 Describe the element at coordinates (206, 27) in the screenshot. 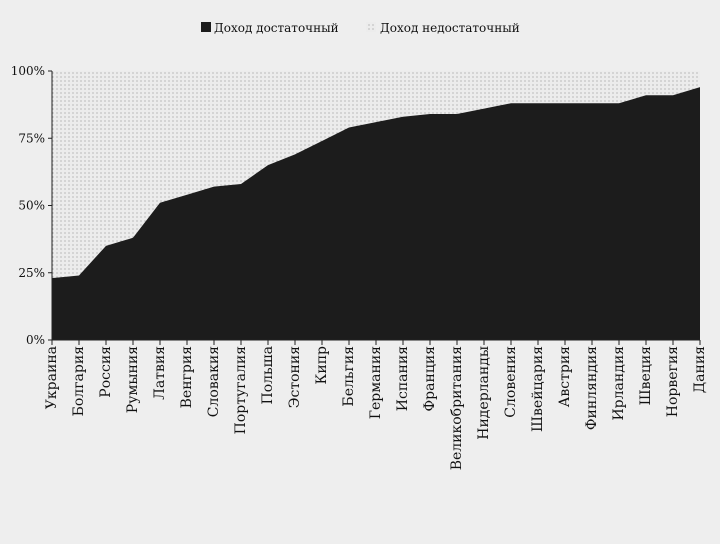

I see `legend-swatch-sufficient` at that location.